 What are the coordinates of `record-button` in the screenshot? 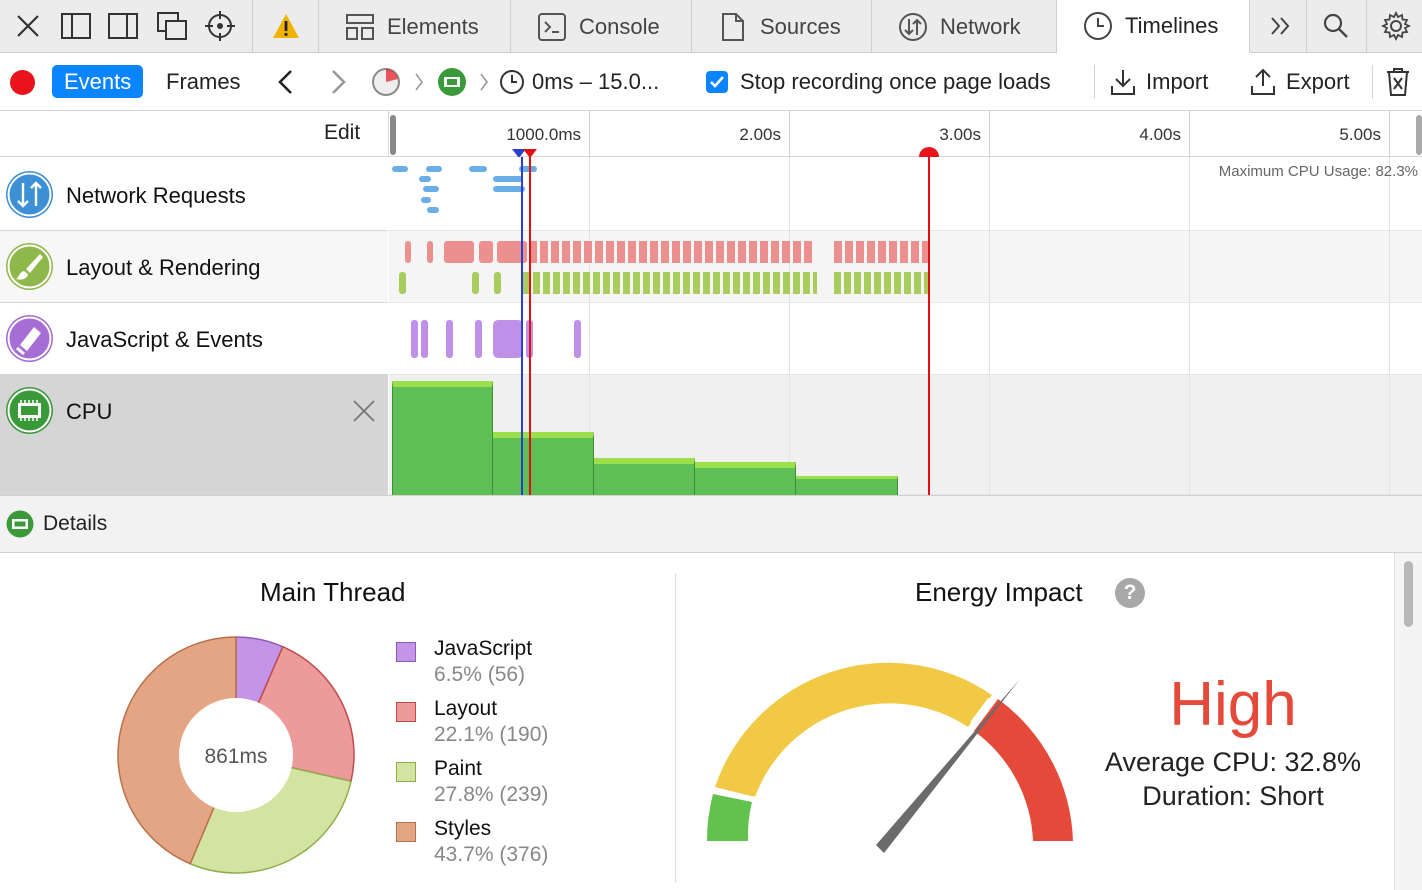 It's located at (22, 82).